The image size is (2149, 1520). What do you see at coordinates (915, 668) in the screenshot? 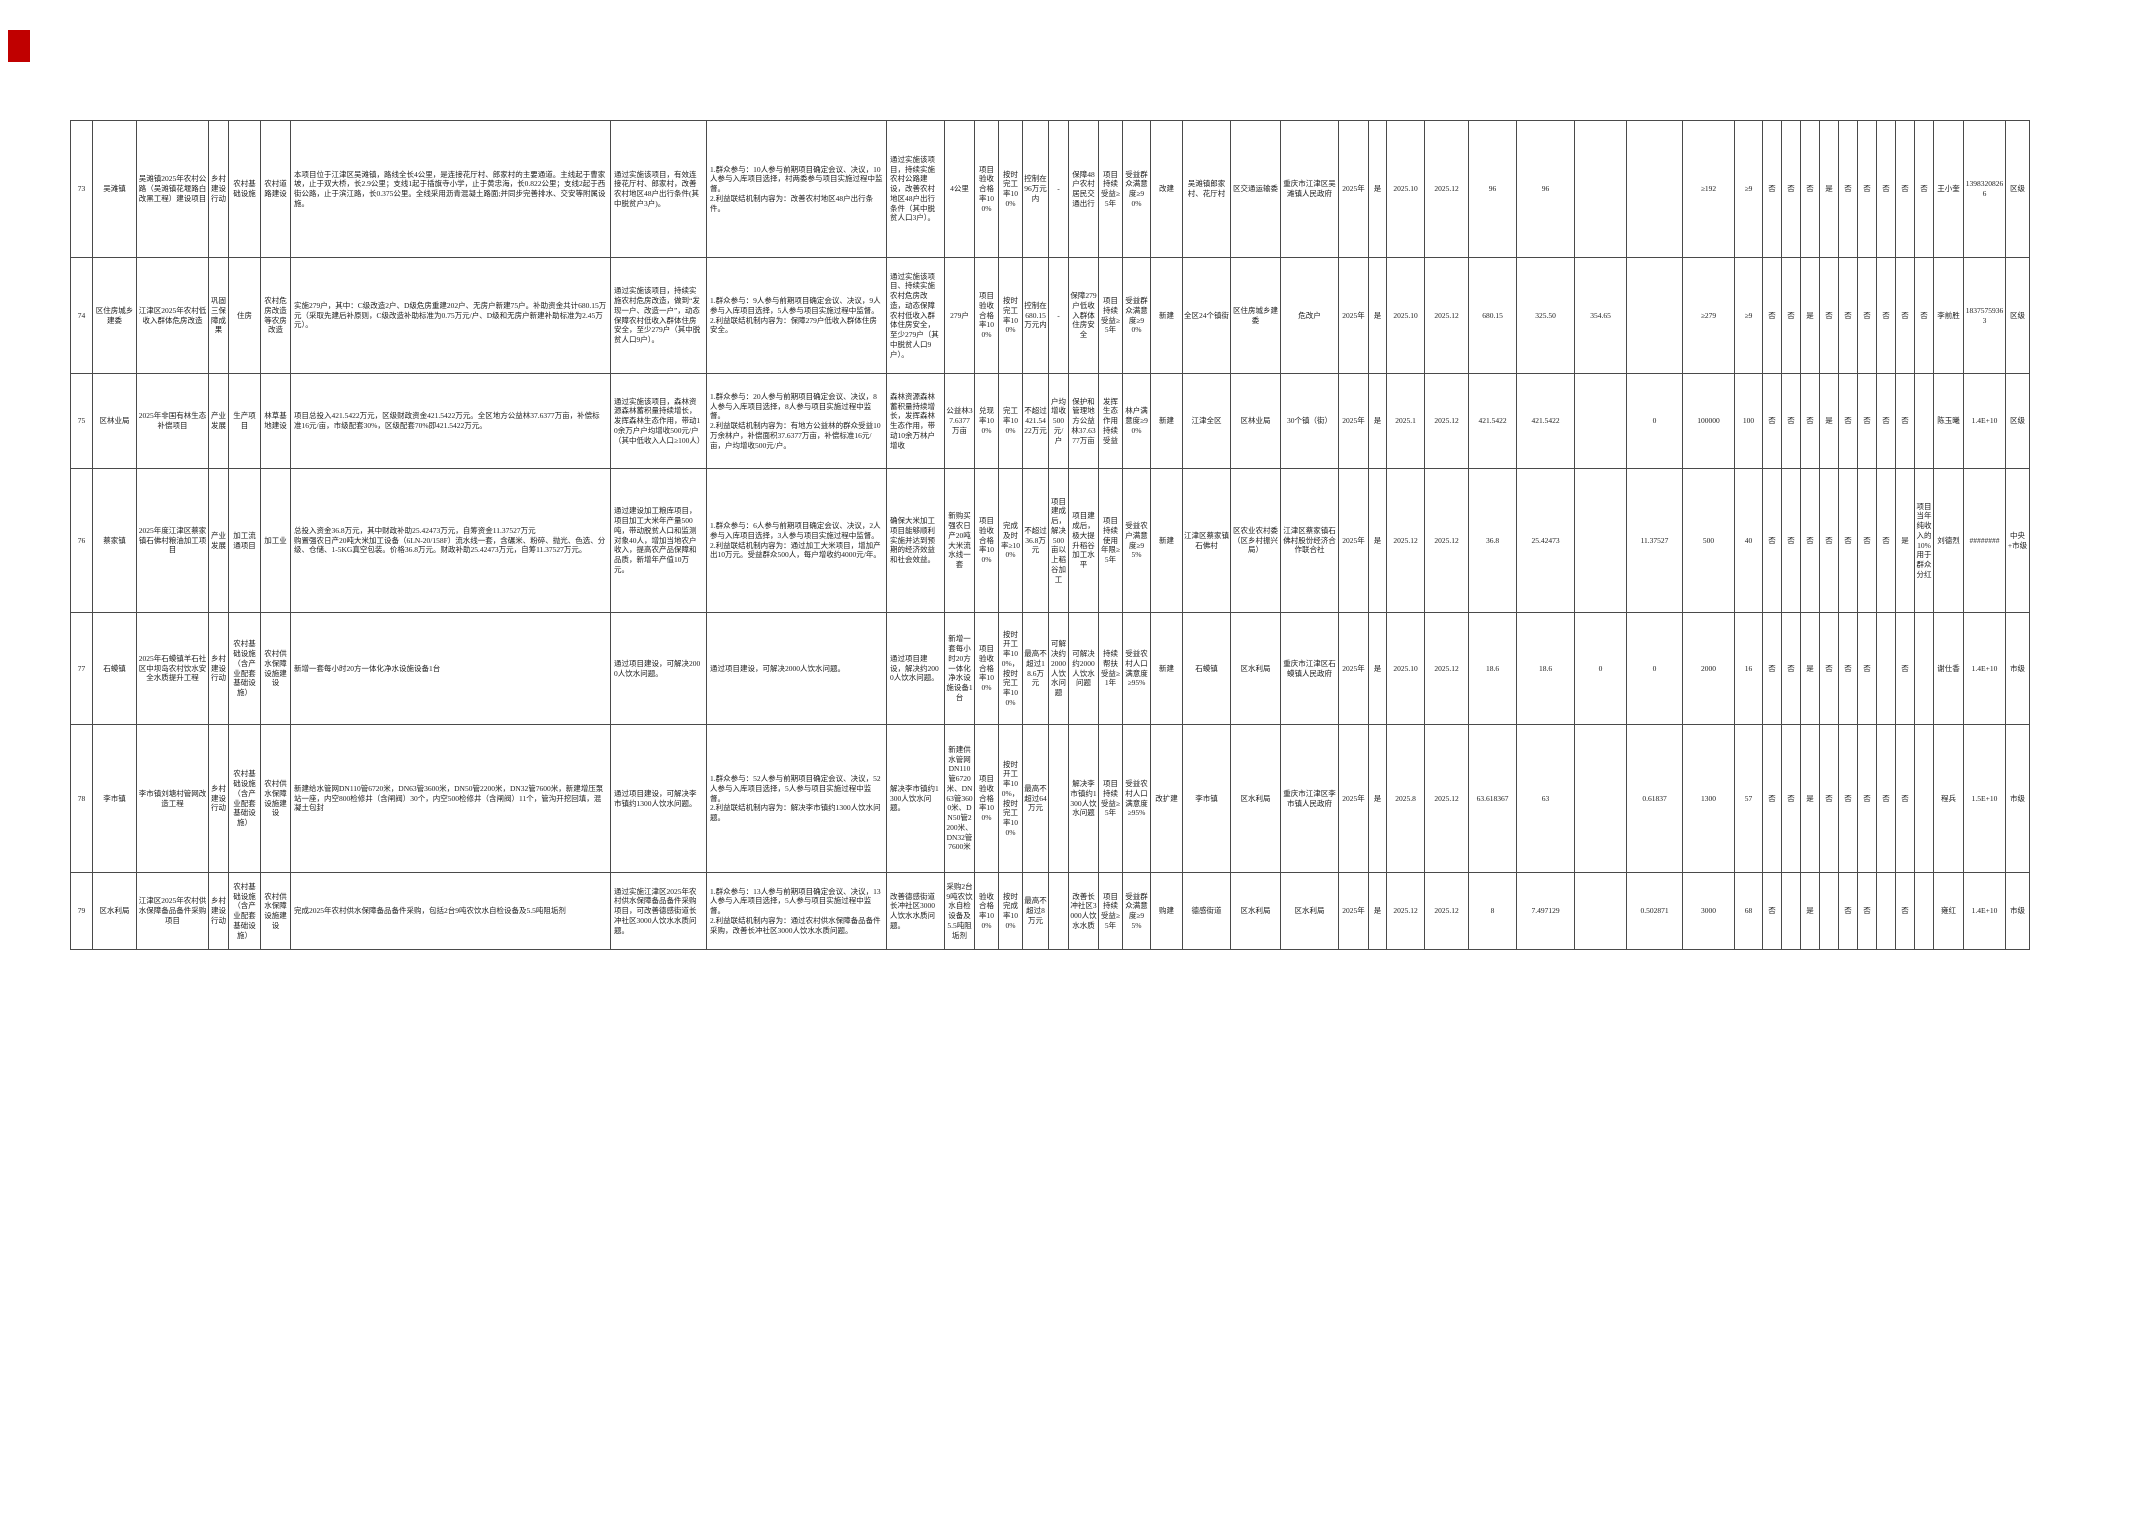
I see `table-cell: 通过项目建设，解决约2000人饮水问题。` at bounding box center [915, 668].